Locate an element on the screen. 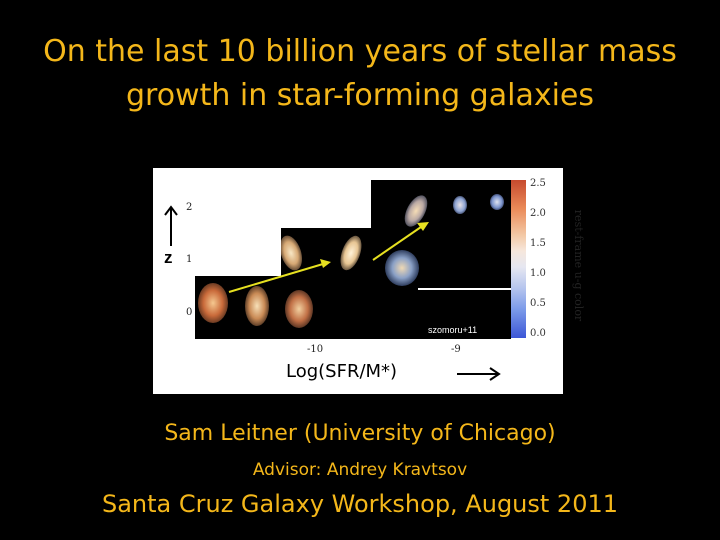  galaxy-z2-b is located at coordinates (460, 205).